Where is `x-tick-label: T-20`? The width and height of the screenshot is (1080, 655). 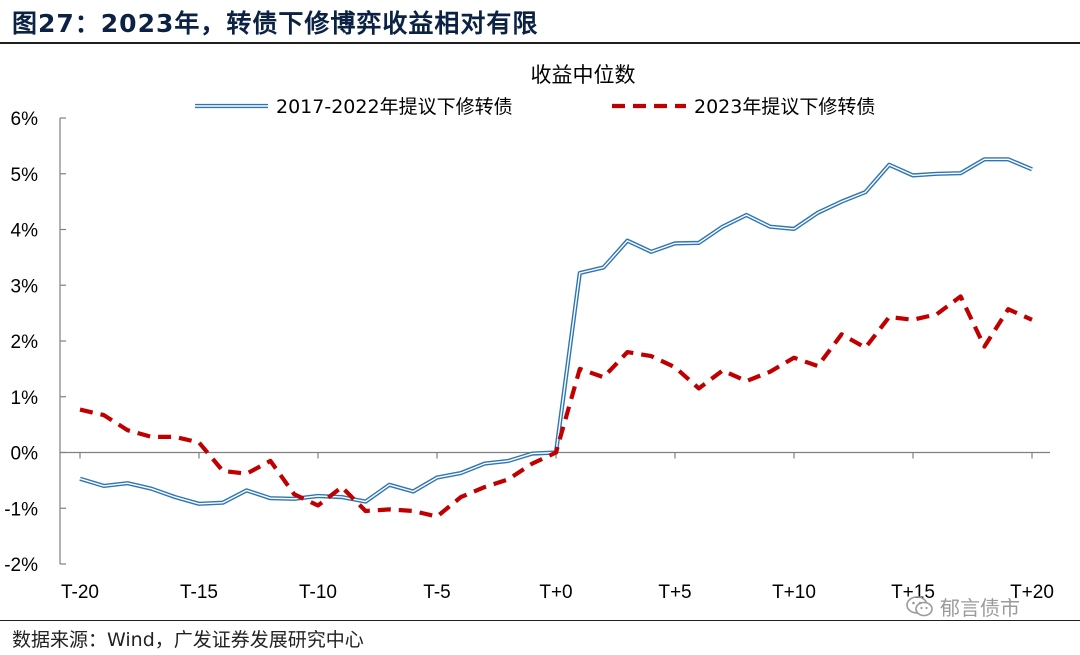
x-tick-label: T-20 is located at coordinates (80, 592).